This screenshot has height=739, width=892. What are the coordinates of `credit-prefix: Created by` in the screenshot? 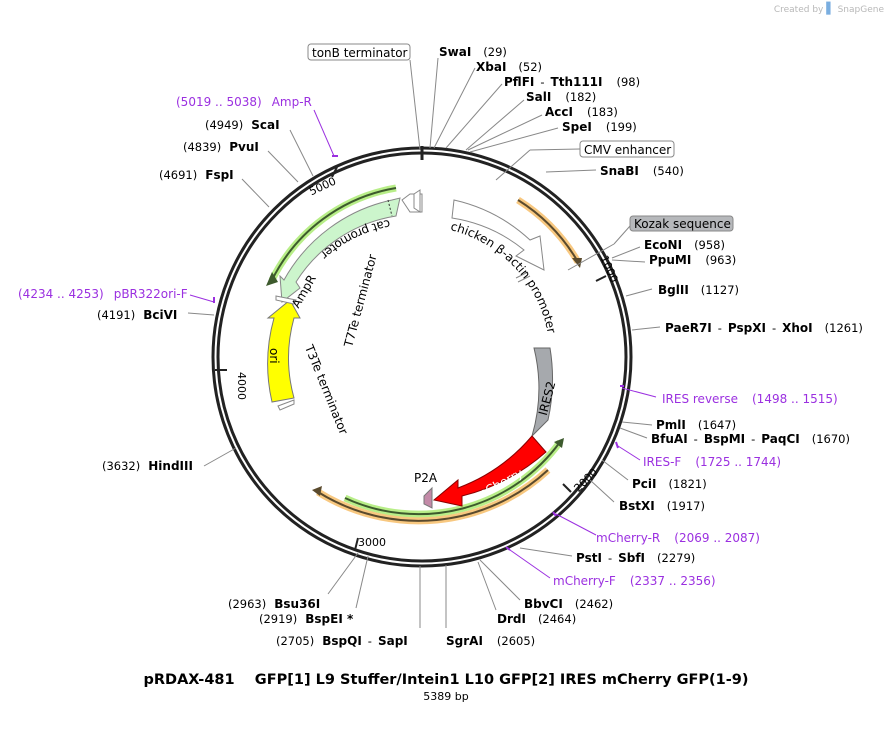 It's located at (798, 10).